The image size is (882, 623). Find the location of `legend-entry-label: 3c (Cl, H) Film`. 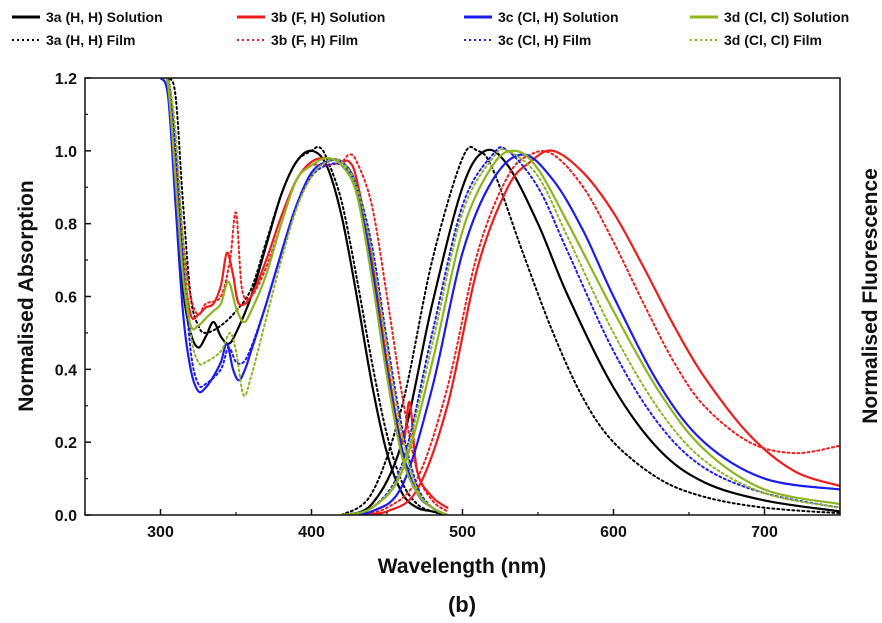

legend-entry-label: 3c (Cl, H) Film is located at coordinates (544, 40).